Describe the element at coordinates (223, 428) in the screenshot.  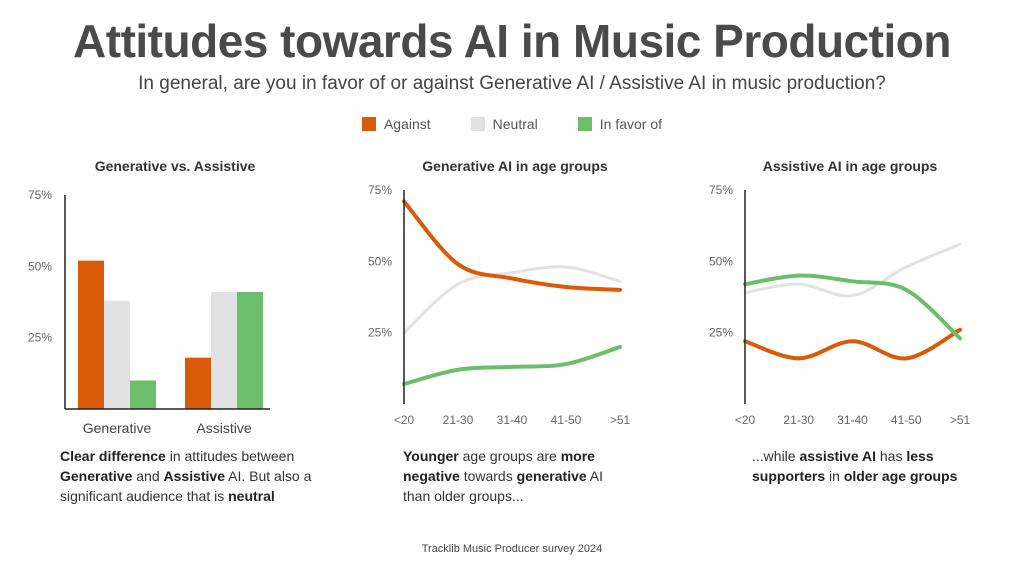
I see `x-category-label: Assistive` at that location.